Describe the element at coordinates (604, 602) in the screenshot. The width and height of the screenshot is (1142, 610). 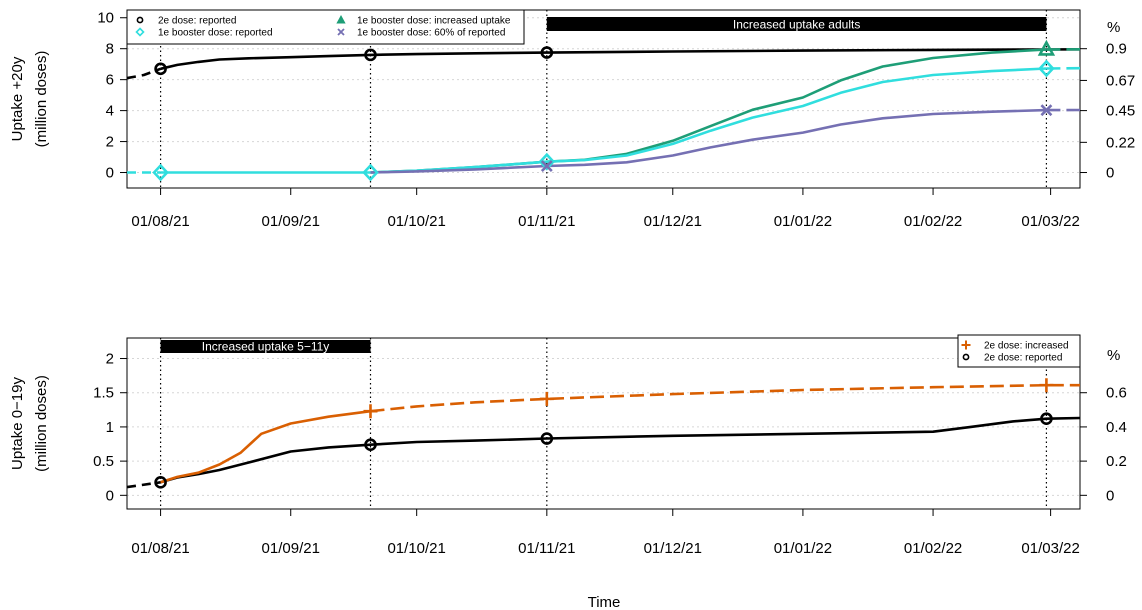
I see `x-axis-title: Time` at that location.